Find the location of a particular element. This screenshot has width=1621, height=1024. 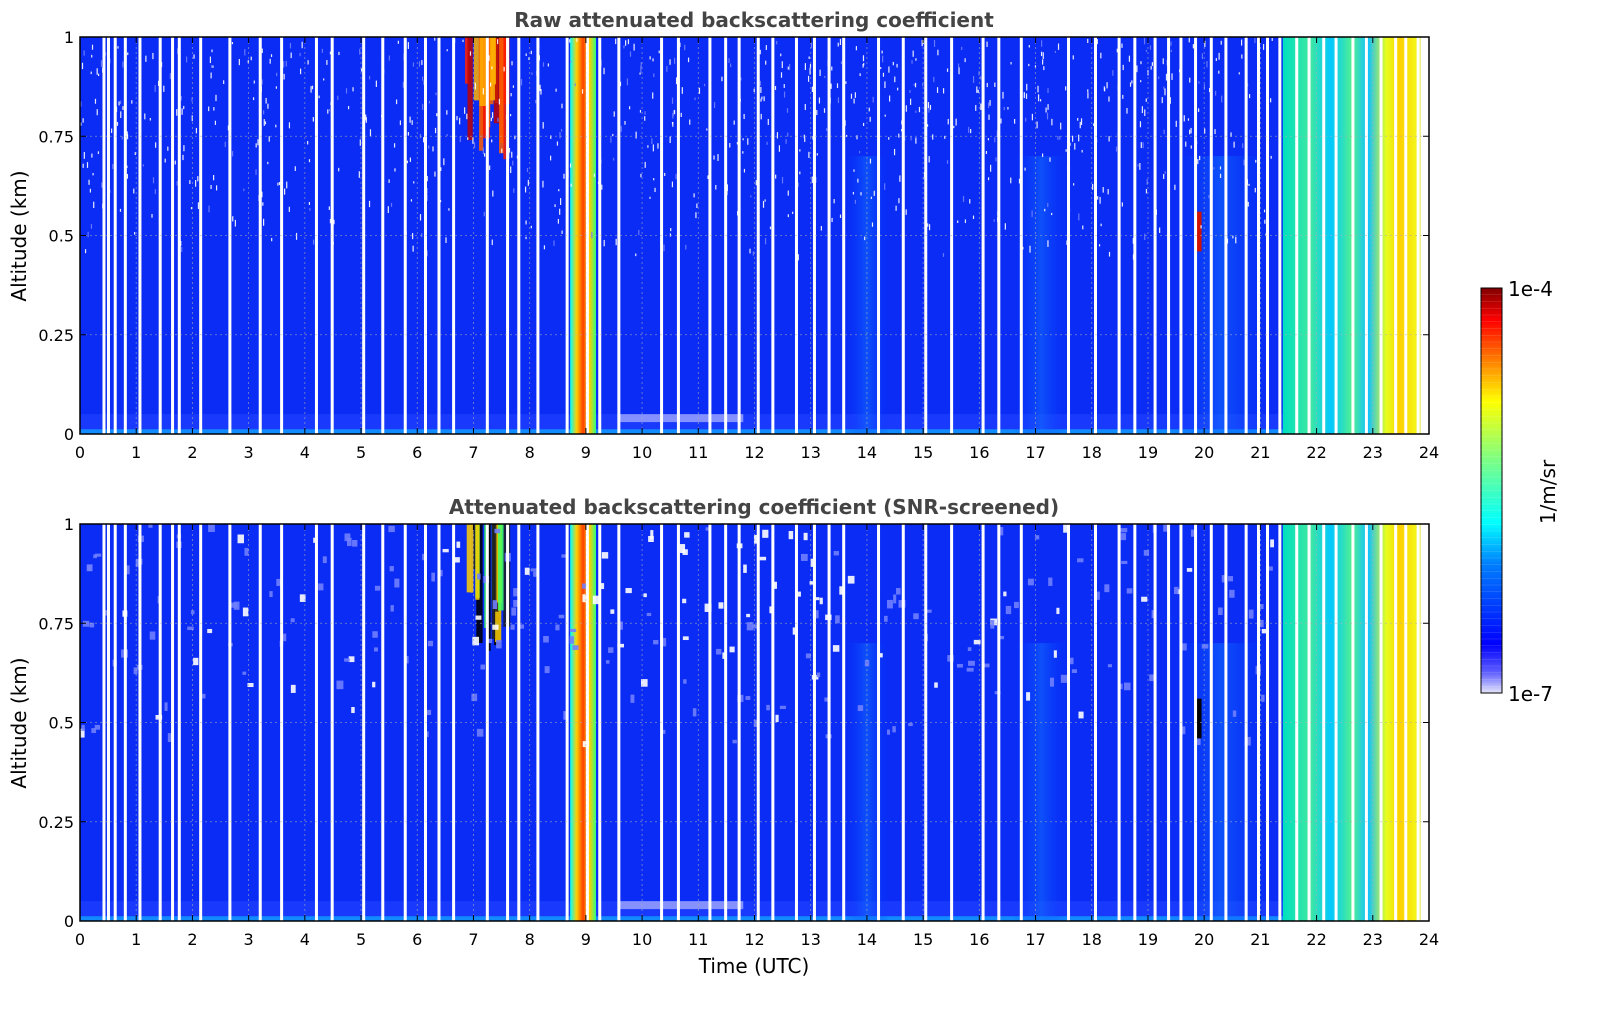

x-tick-label: 20 is located at coordinates (1204, 939).